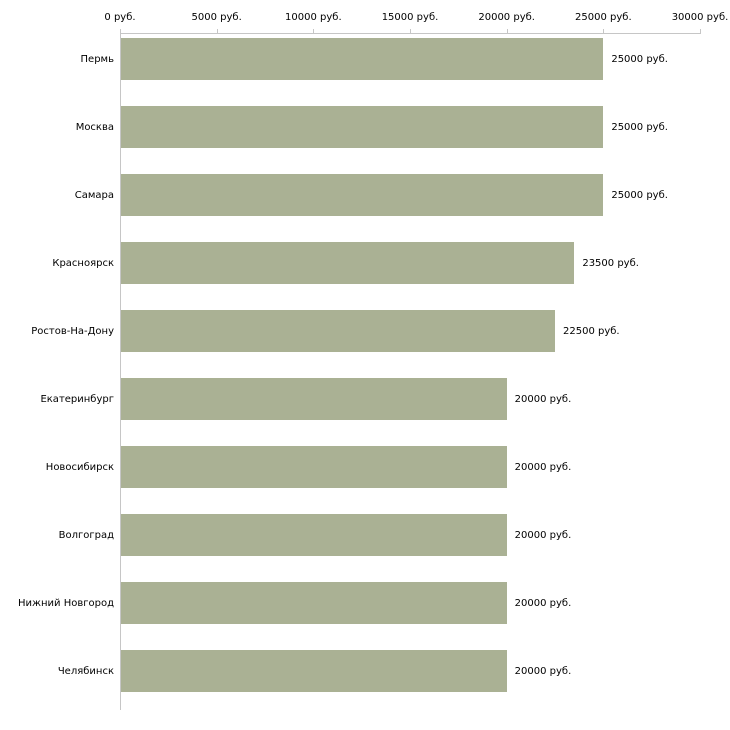 This screenshot has height=730, width=730. What do you see at coordinates (120, 371) in the screenshot?
I see `y-axis-line` at bounding box center [120, 371].